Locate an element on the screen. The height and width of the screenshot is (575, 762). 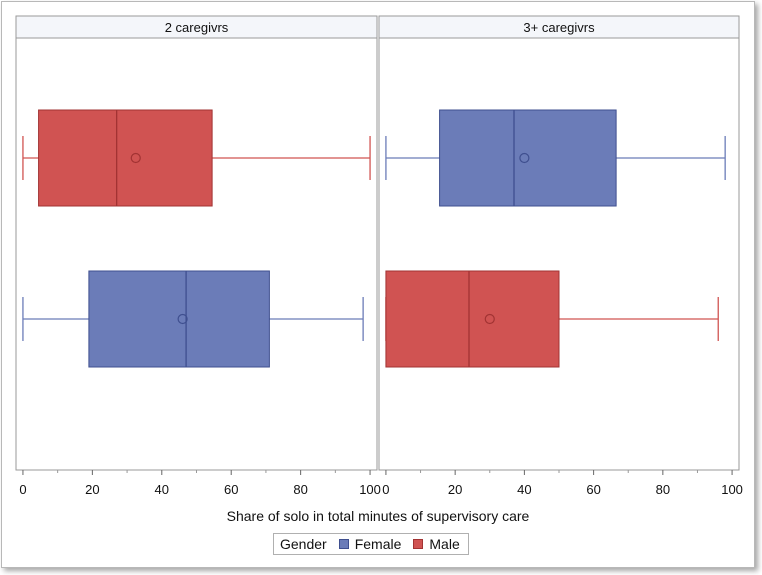
panel-title: 3+ caregivrs is located at coordinates (559, 27).